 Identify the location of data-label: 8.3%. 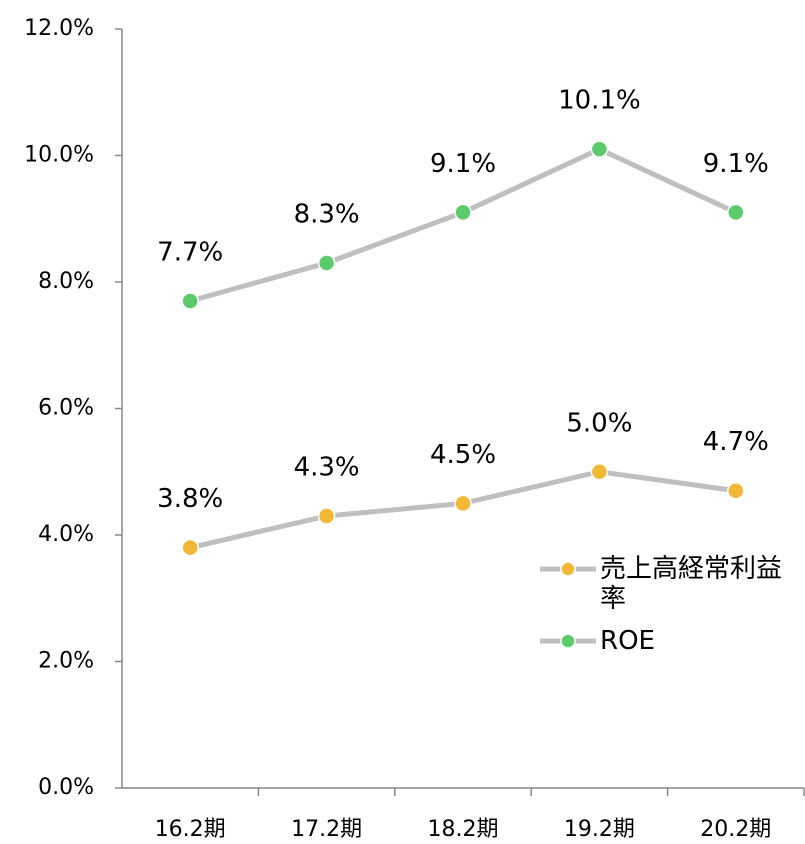
(327, 215).